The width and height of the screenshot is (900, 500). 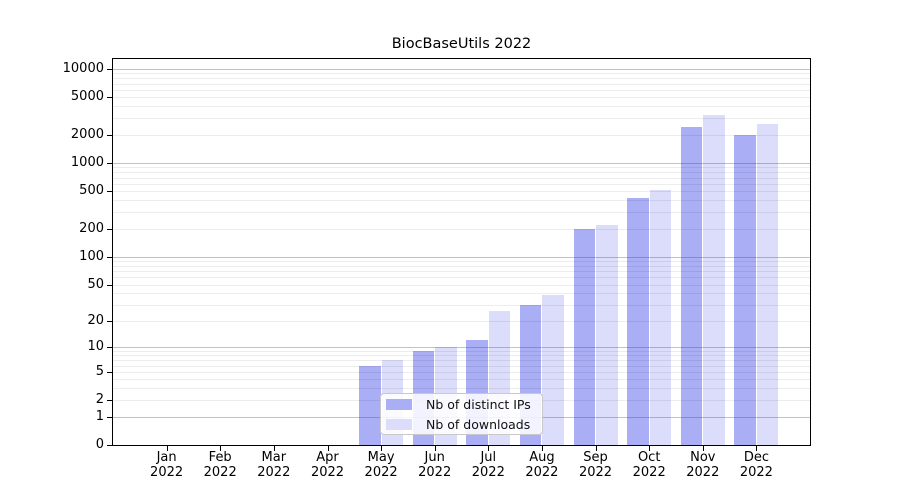 I want to click on month-label: Oct, so click(x=649, y=457).